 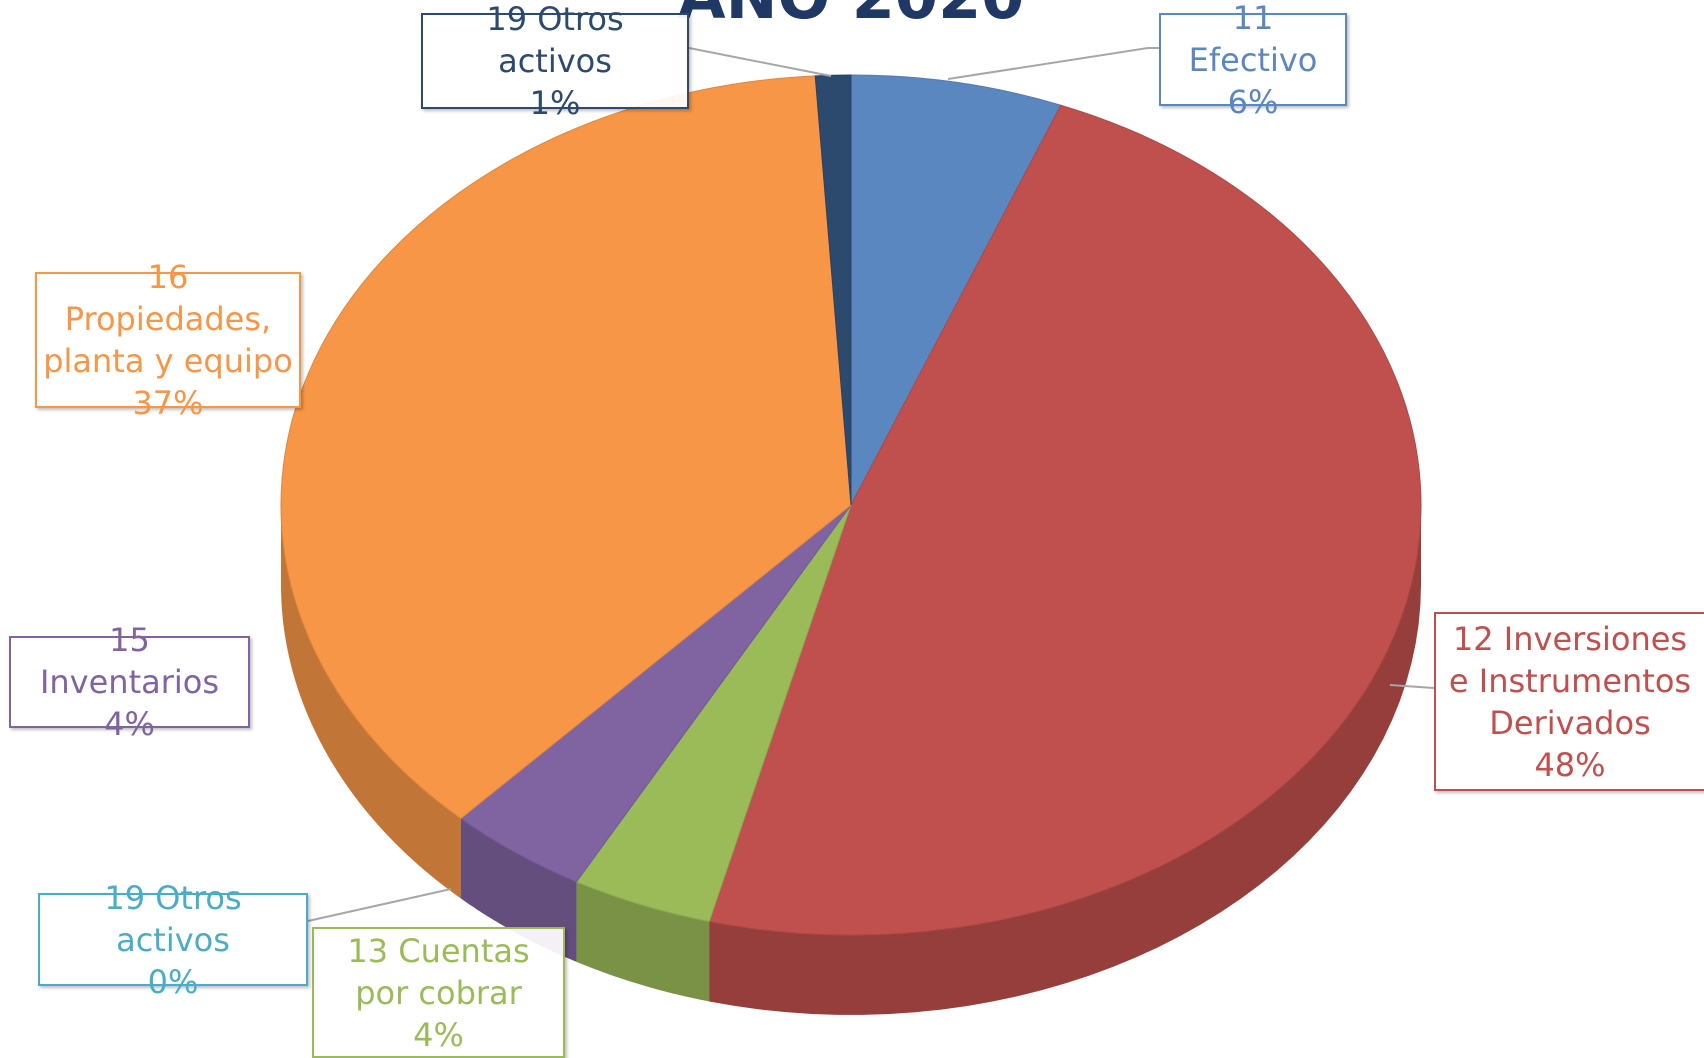 I want to click on value-label: 0%, so click(x=173, y=981).